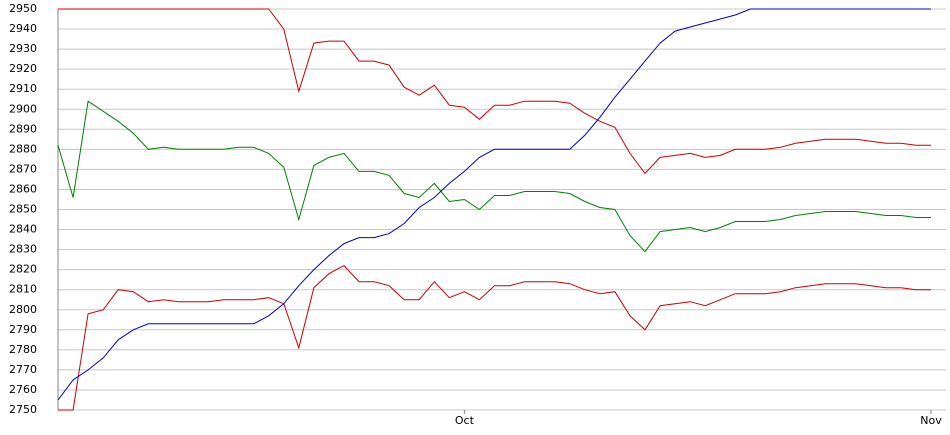  I want to click on y-tick-label: 2920, so click(23, 68).